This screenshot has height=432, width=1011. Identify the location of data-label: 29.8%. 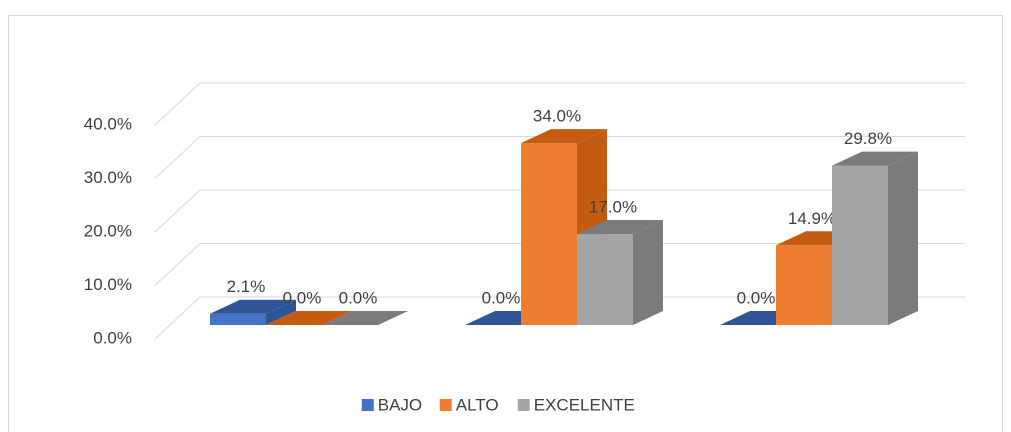
(868, 138).